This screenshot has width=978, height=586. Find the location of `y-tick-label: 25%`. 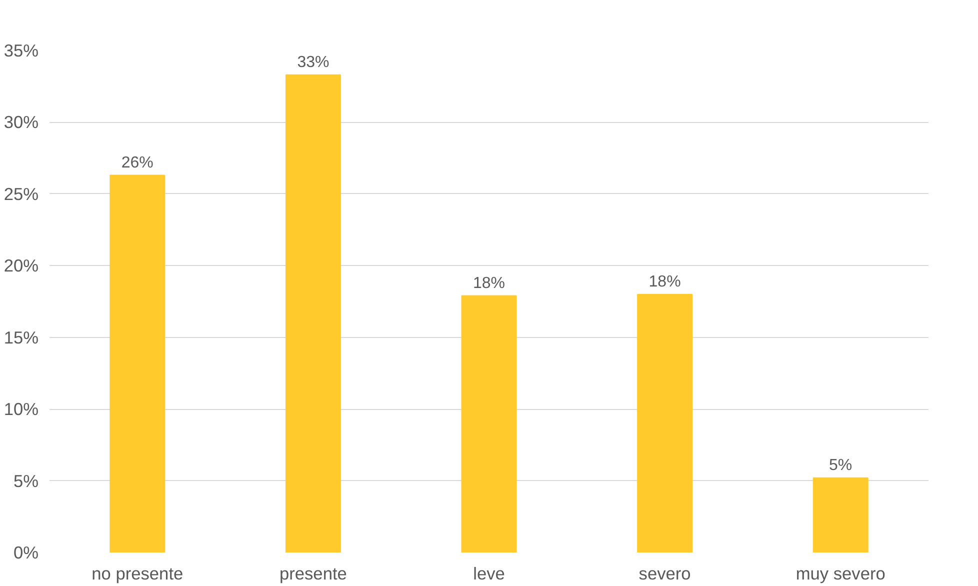

y-tick-label: 25% is located at coordinates (21, 194).